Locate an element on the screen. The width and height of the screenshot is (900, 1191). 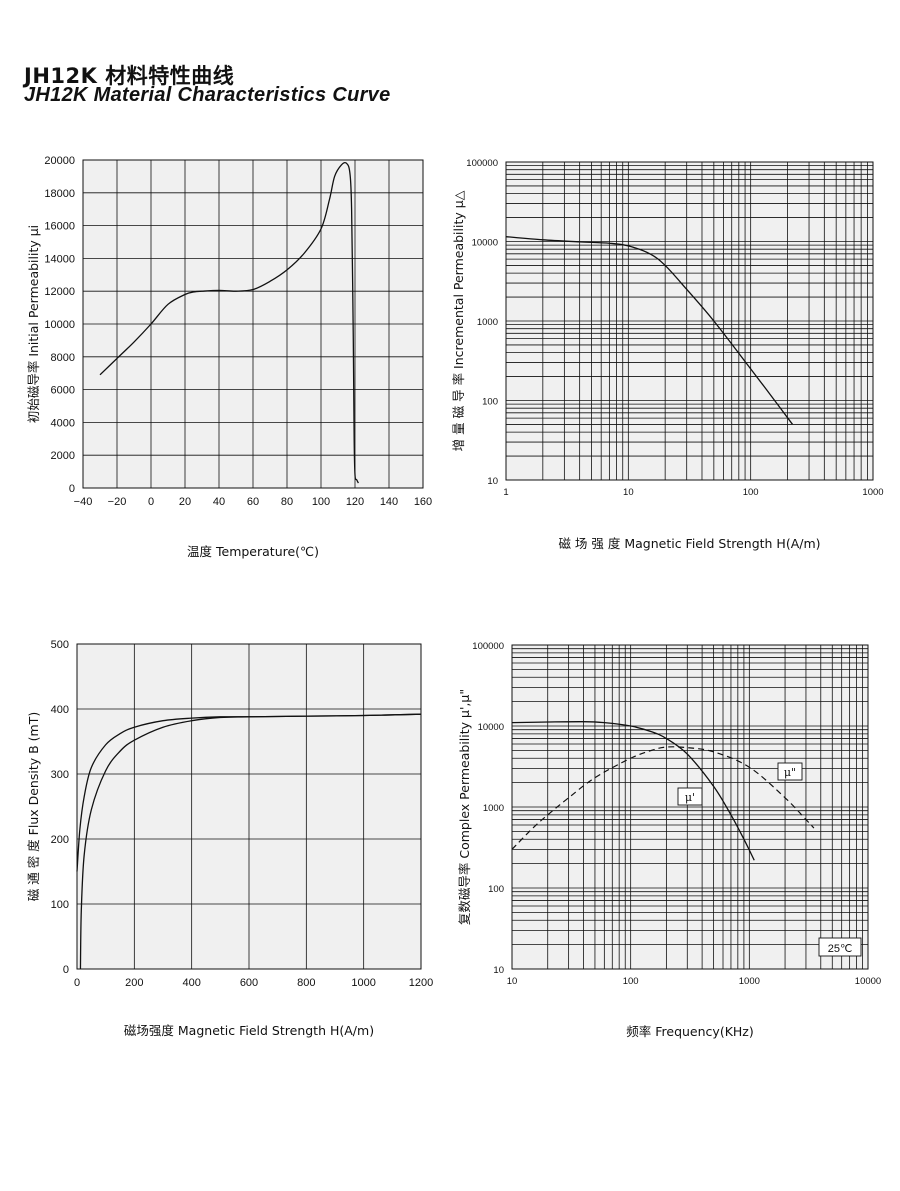
x-tick-label: 1 is located at coordinates (505, 492).